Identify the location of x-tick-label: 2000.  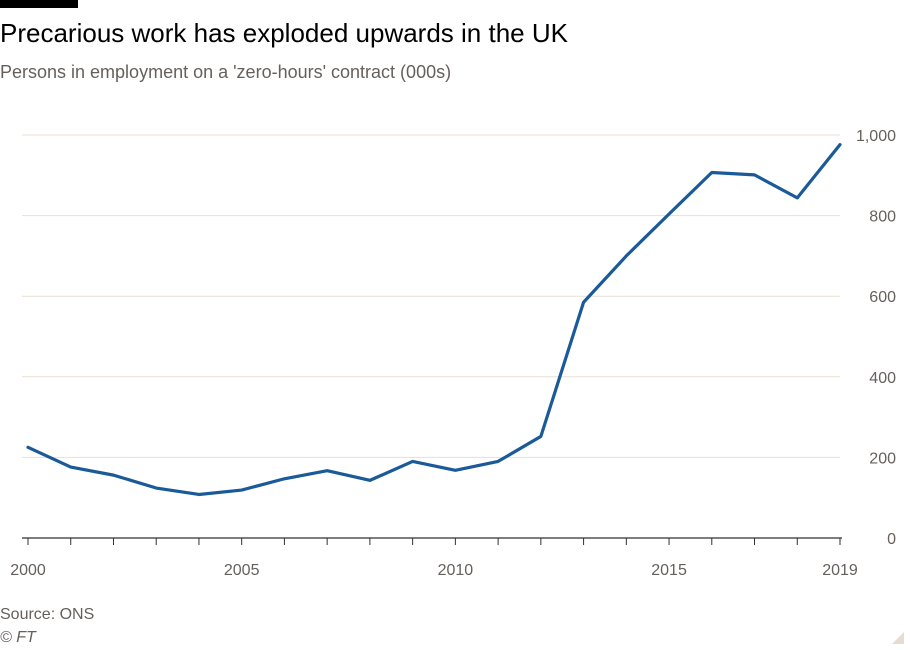
(28, 570).